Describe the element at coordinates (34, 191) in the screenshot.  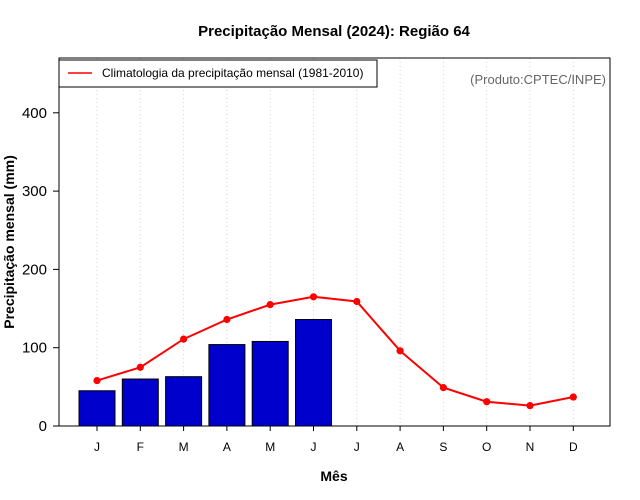
I see `y-tick-label: 300` at that location.